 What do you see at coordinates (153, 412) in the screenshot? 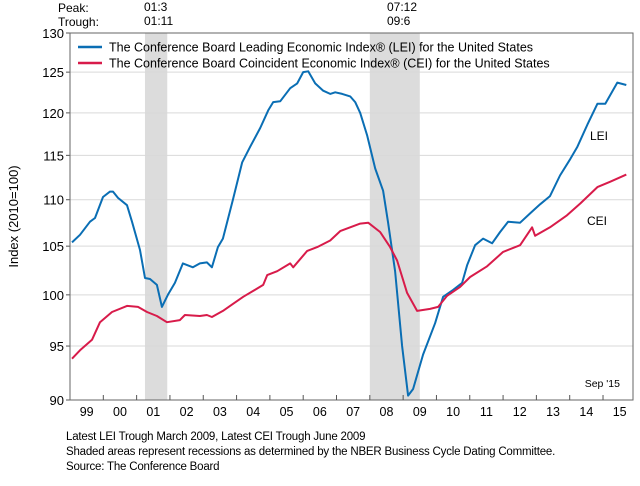
I see `x-tick-label: 01` at bounding box center [153, 412].